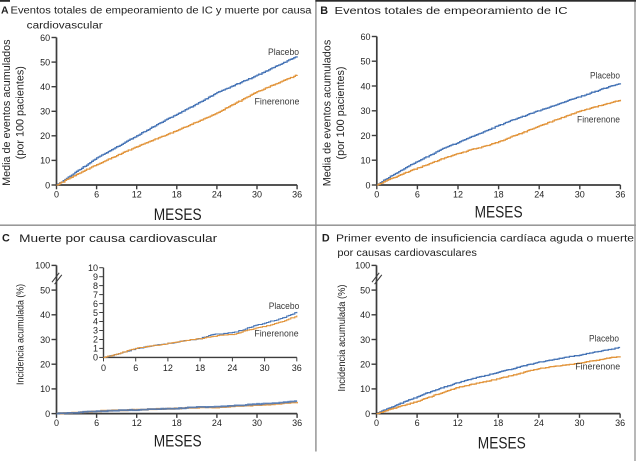 The width and height of the screenshot is (636, 461). What do you see at coordinates (95, 349) in the screenshot?
I see `svg-text: 1` at bounding box center [95, 349].